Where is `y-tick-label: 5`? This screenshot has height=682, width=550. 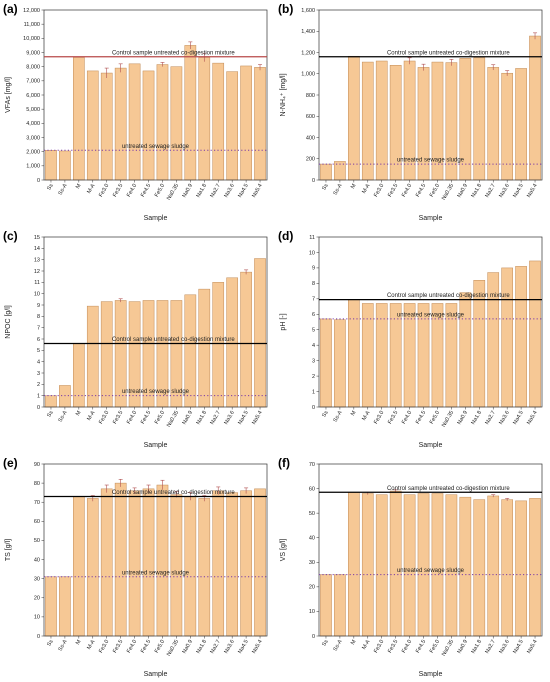 y-tick-label: 5 is located at coordinates (38, 351).